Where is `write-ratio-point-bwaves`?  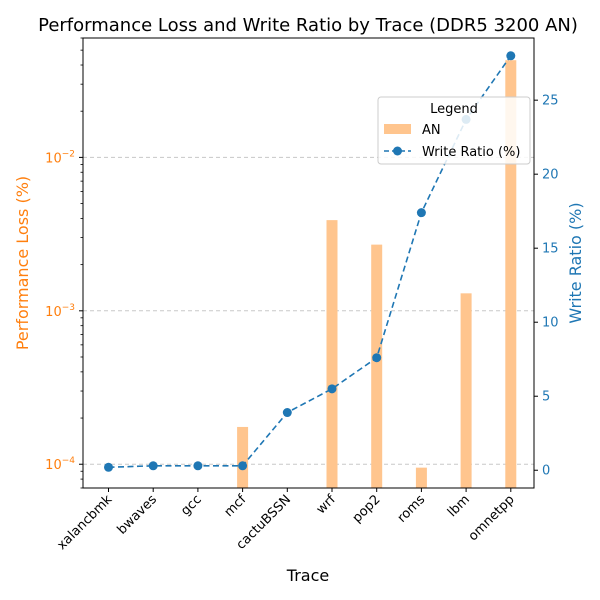 write-ratio-point-bwaves is located at coordinates (153, 466).